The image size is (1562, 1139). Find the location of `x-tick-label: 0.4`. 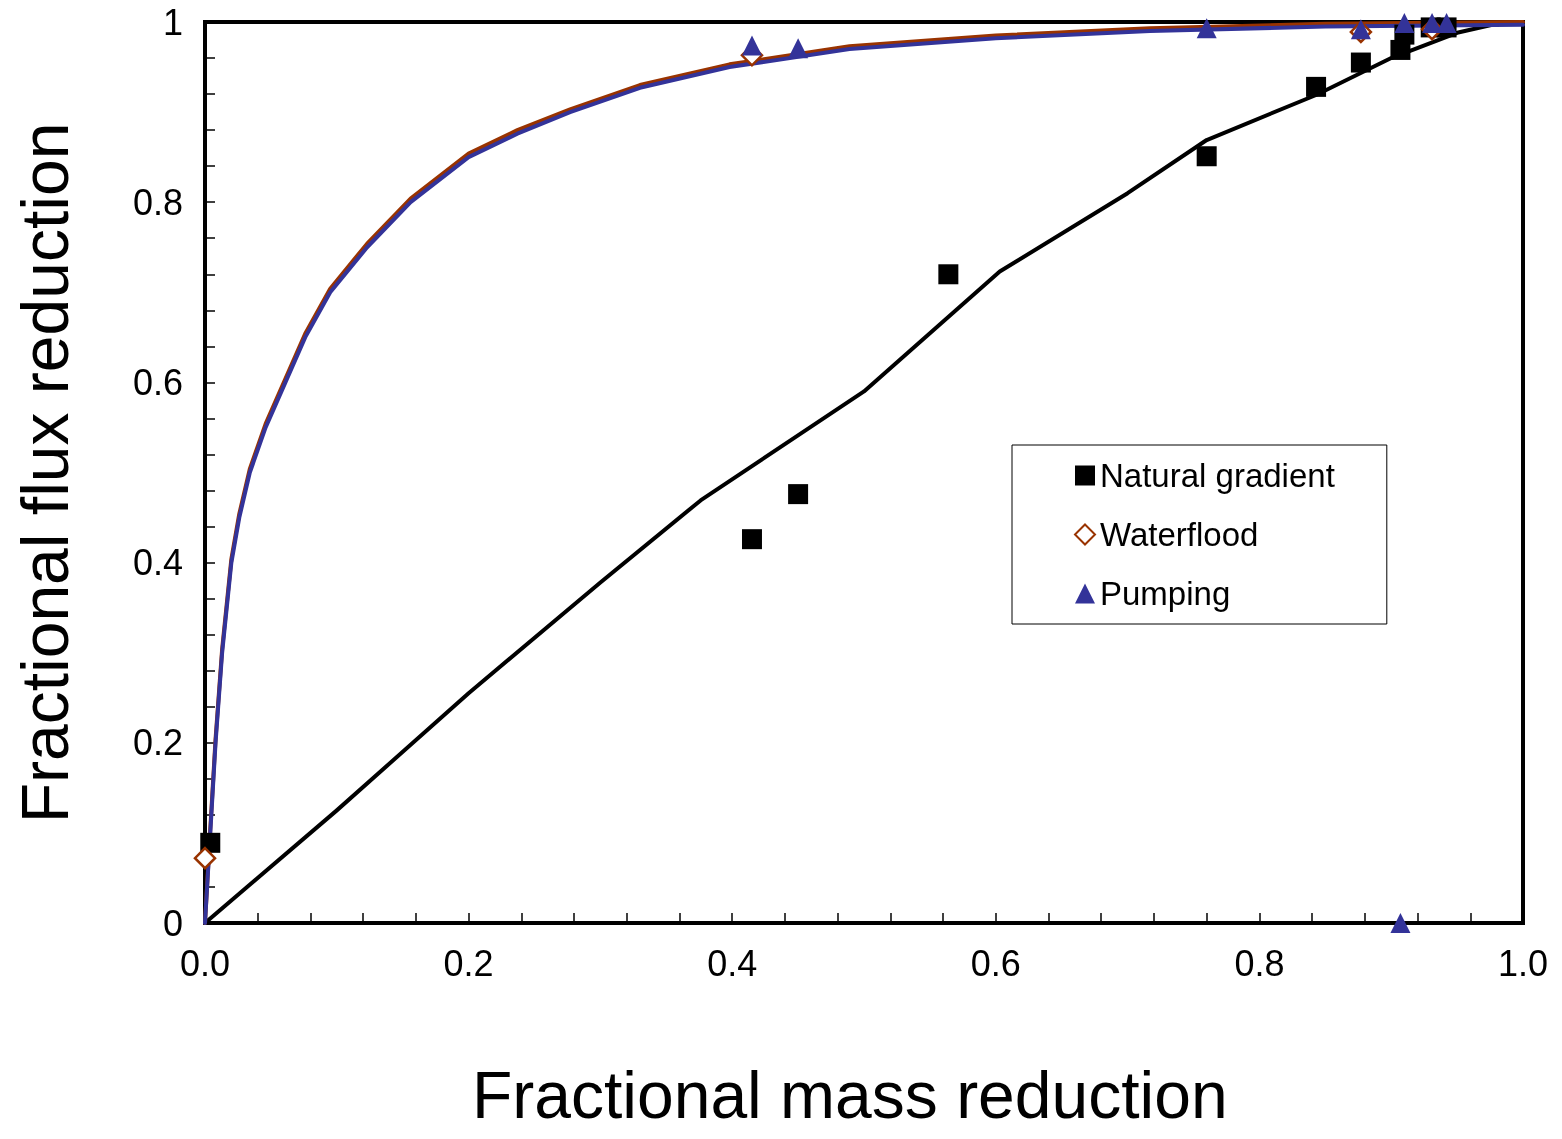

x-tick-label: 0.4 is located at coordinates (732, 963).